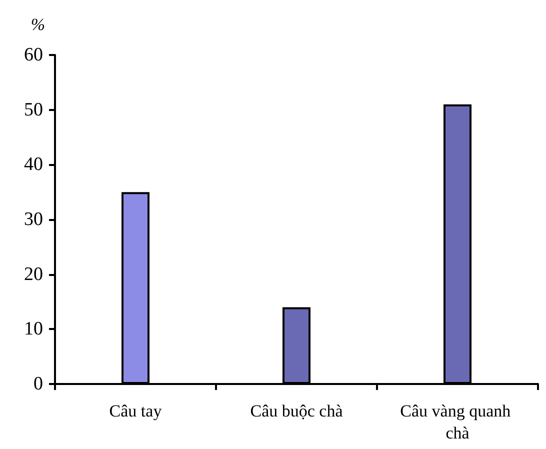  I want to click on y-tick-label: 30, so click(33, 219).